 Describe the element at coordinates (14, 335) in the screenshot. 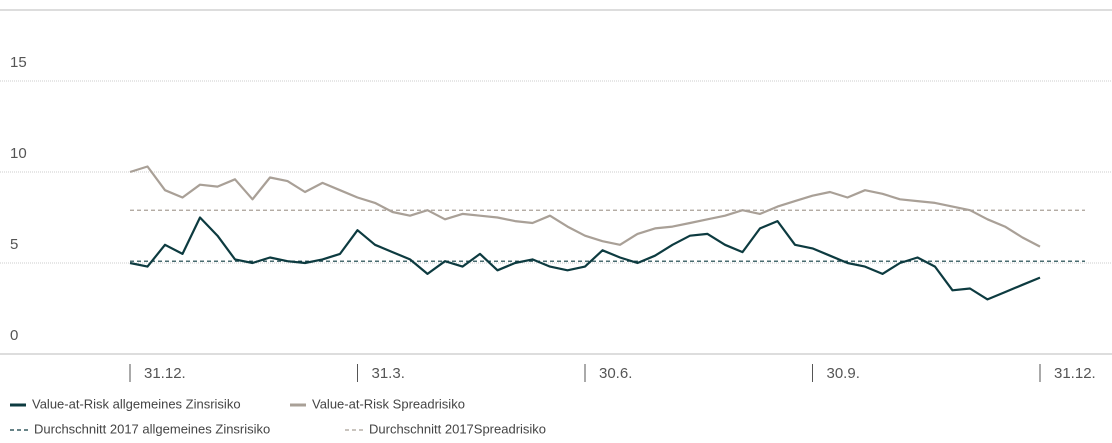

I see `y-tick-label: 0` at that location.